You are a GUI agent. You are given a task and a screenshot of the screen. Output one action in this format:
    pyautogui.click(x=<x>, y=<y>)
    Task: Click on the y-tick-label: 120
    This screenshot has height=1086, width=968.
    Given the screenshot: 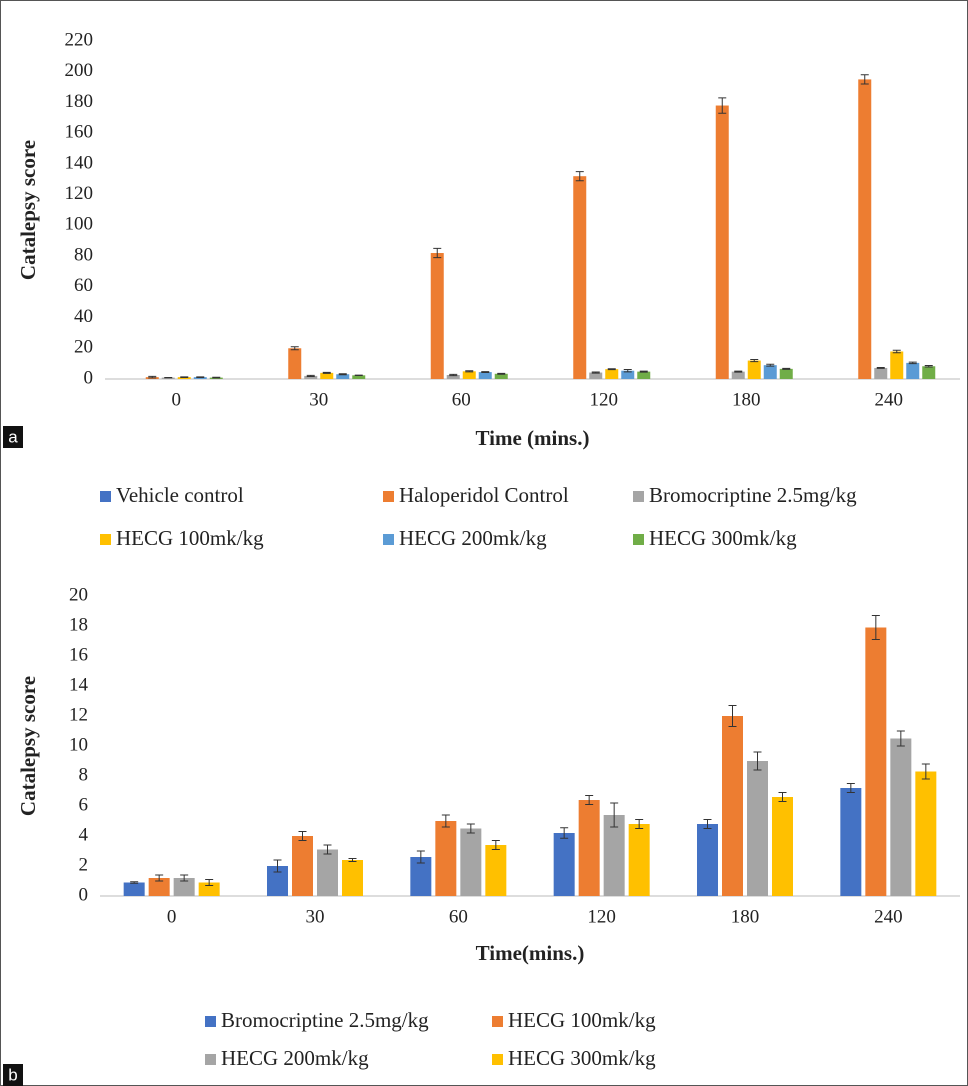 What is the action you would take?
    pyautogui.click(x=79, y=193)
    